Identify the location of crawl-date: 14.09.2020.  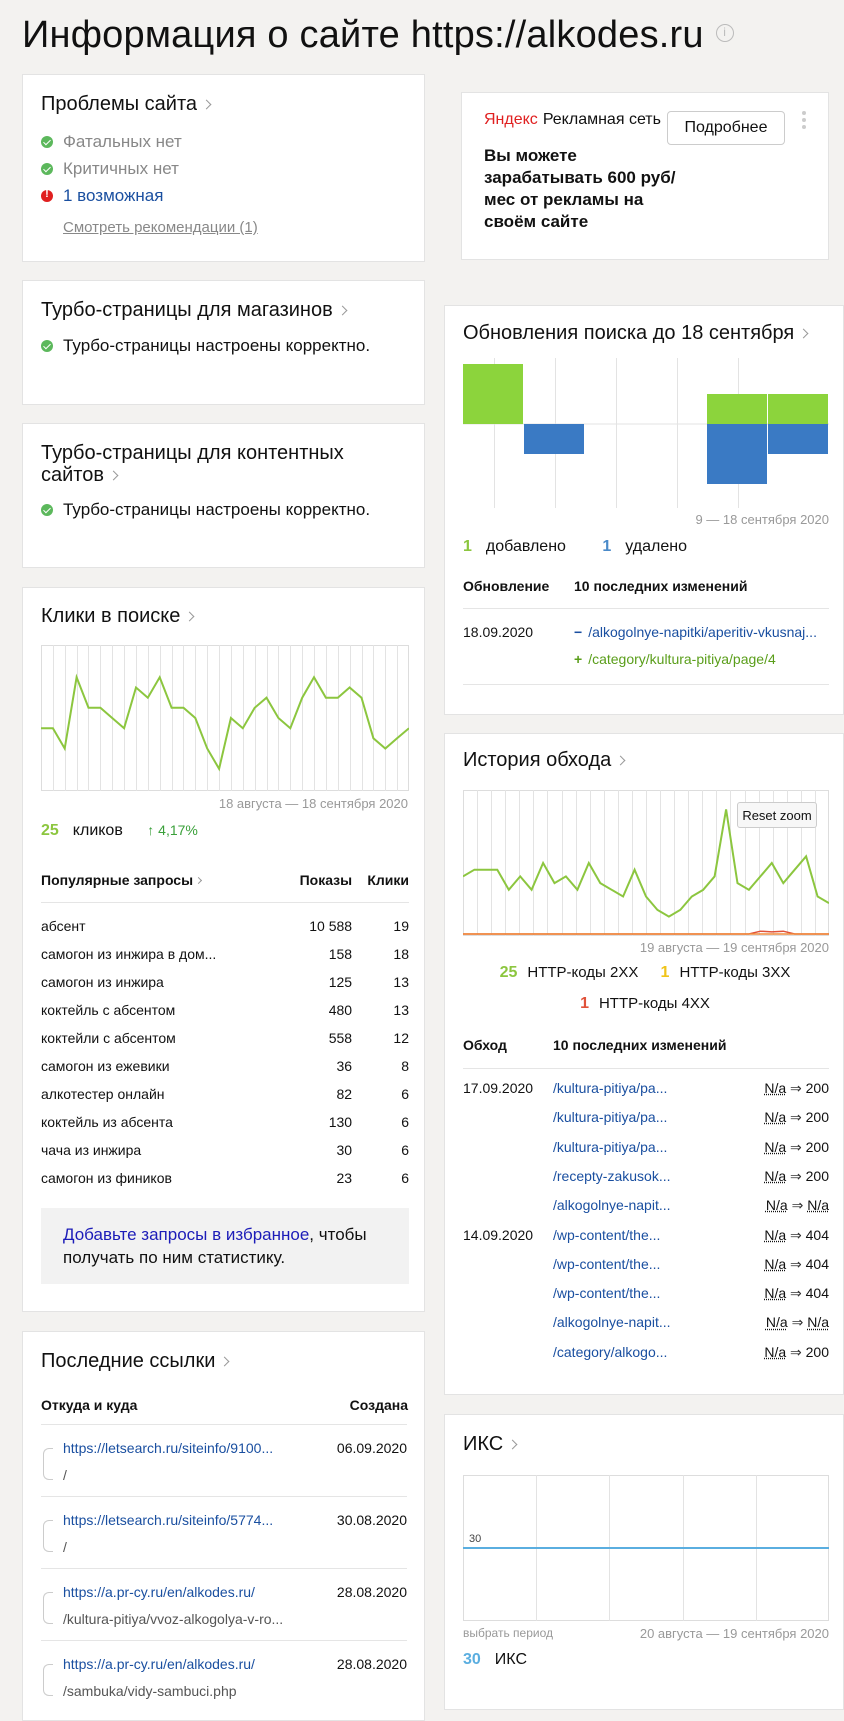
(498, 1235).